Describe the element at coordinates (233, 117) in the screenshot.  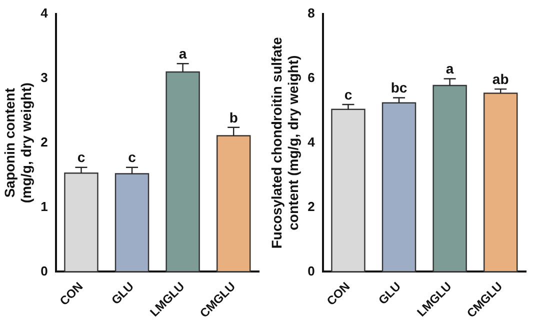
I see `annotation: b` at that location.